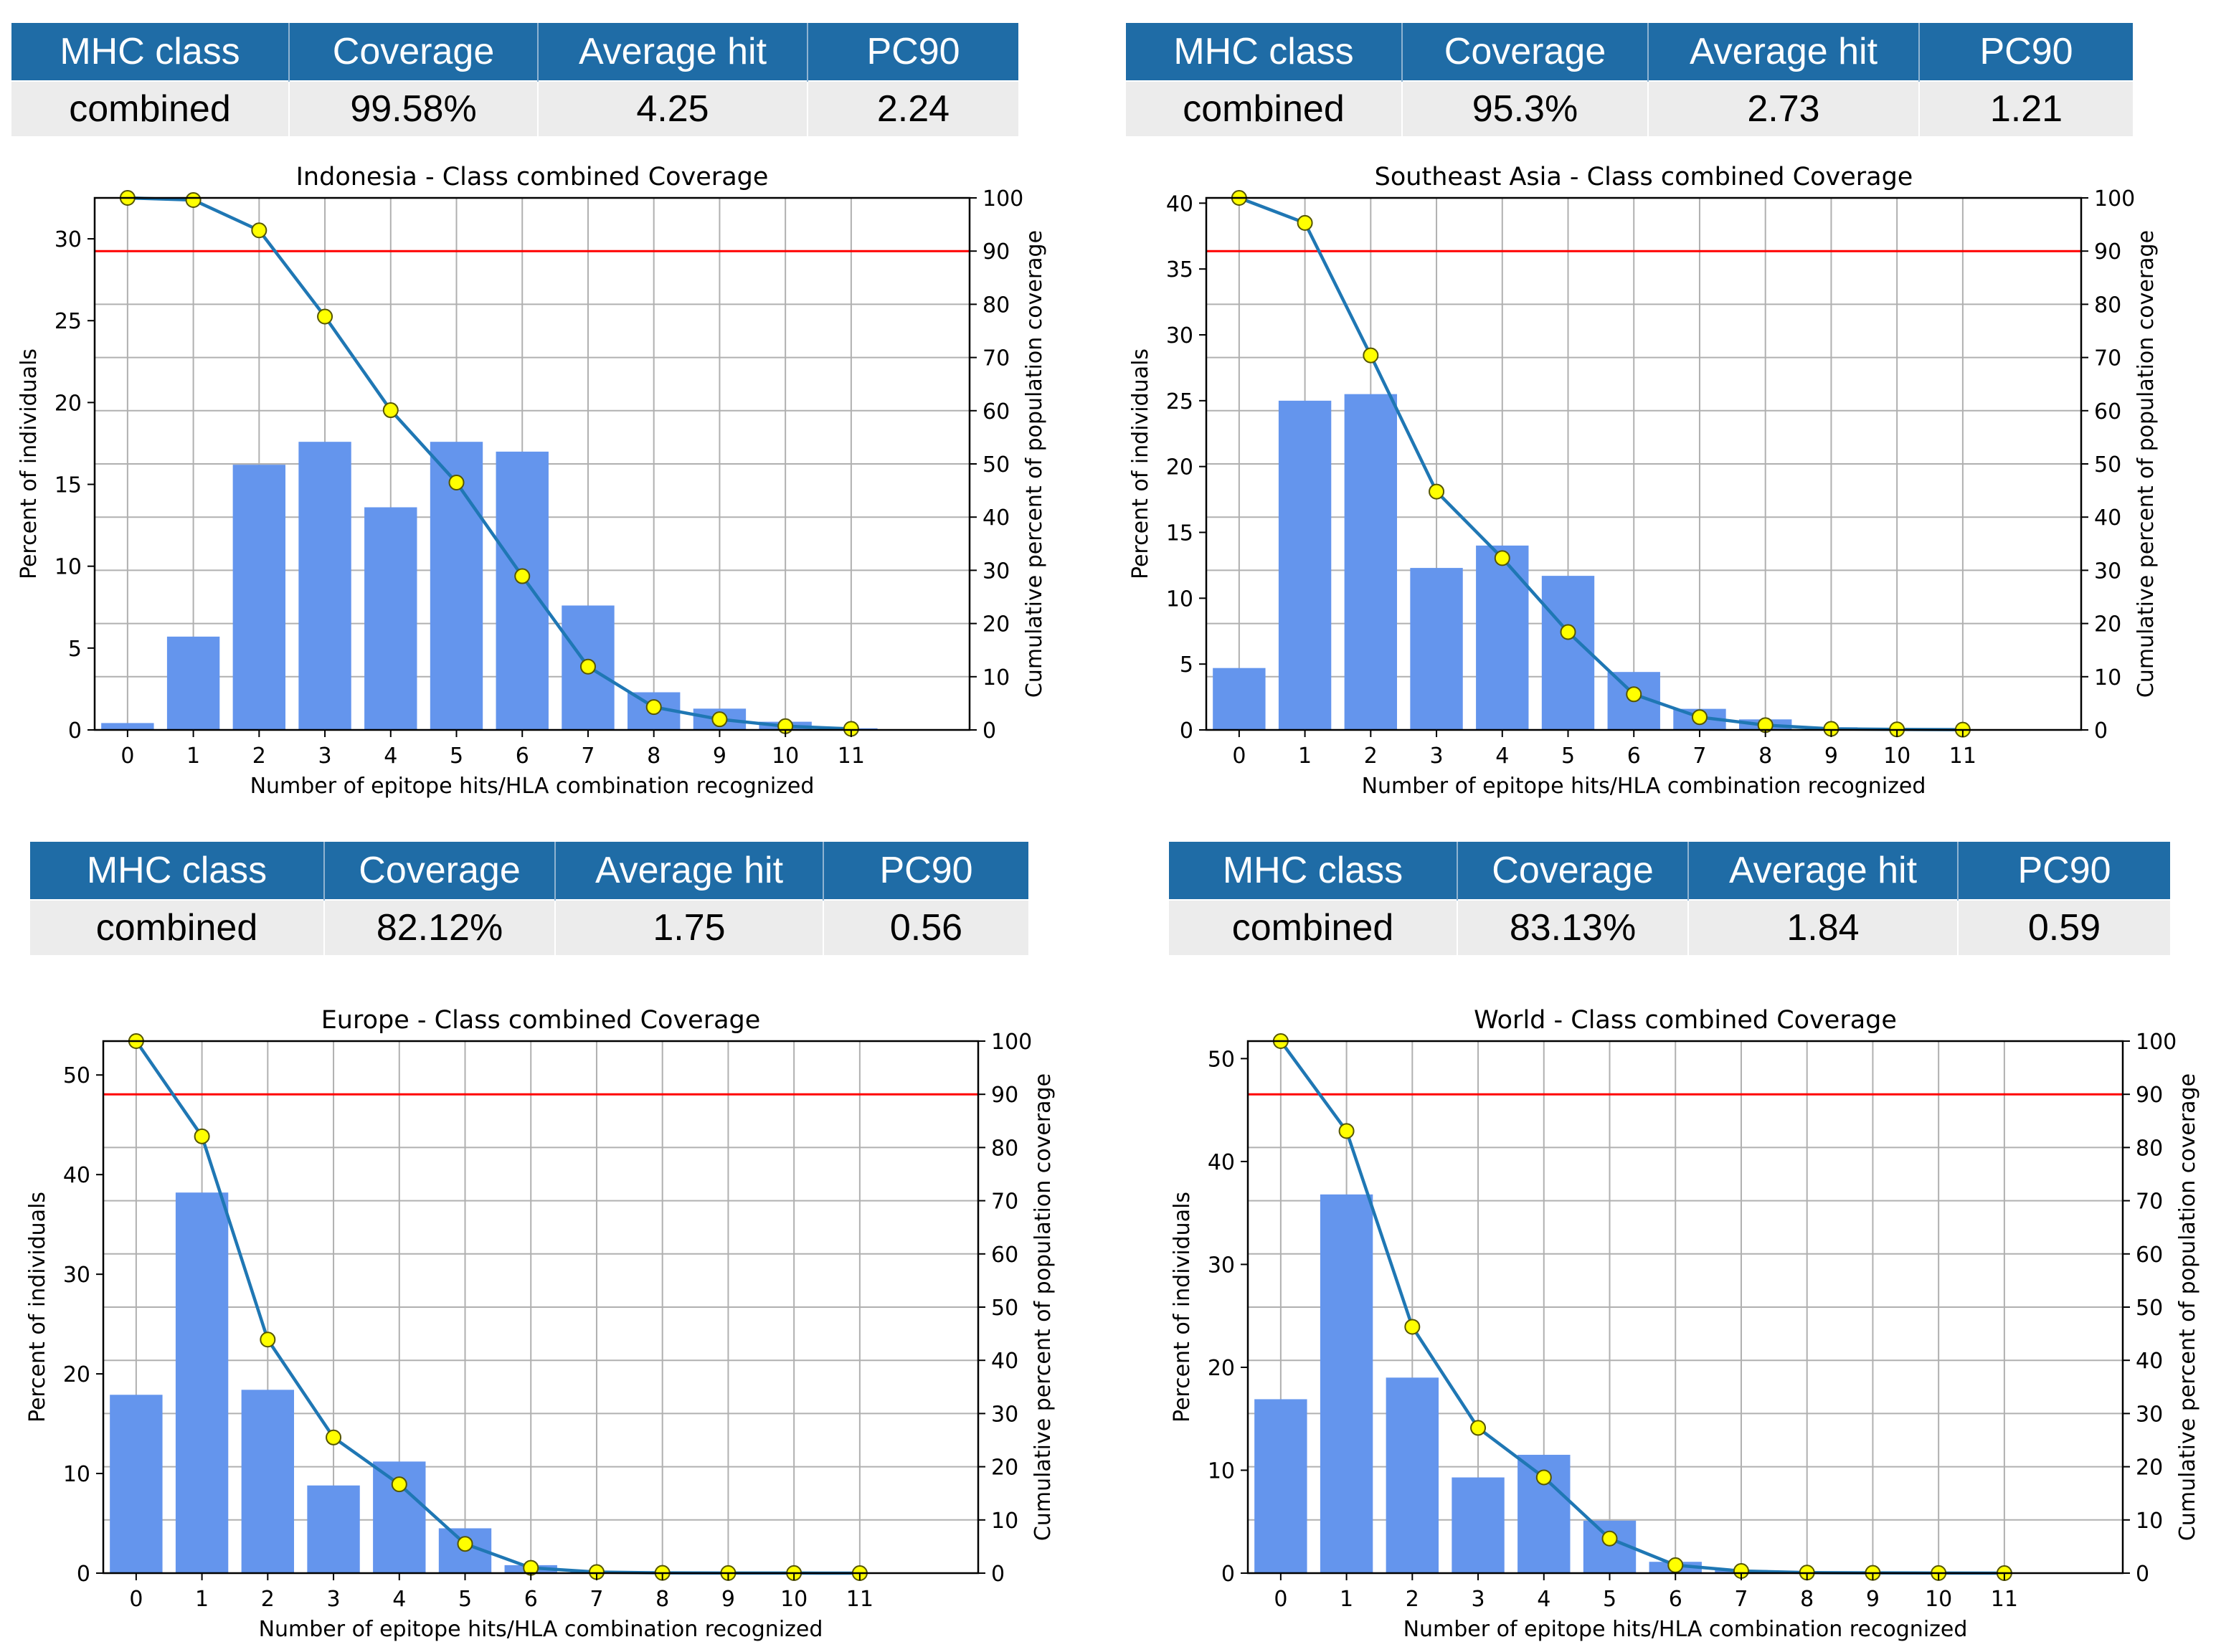 This screenshot has width=2216, height=1652. Describe the element at coordinates (1002, 199) in the screenshot. I see `y2-tick-label: 100` at that location.